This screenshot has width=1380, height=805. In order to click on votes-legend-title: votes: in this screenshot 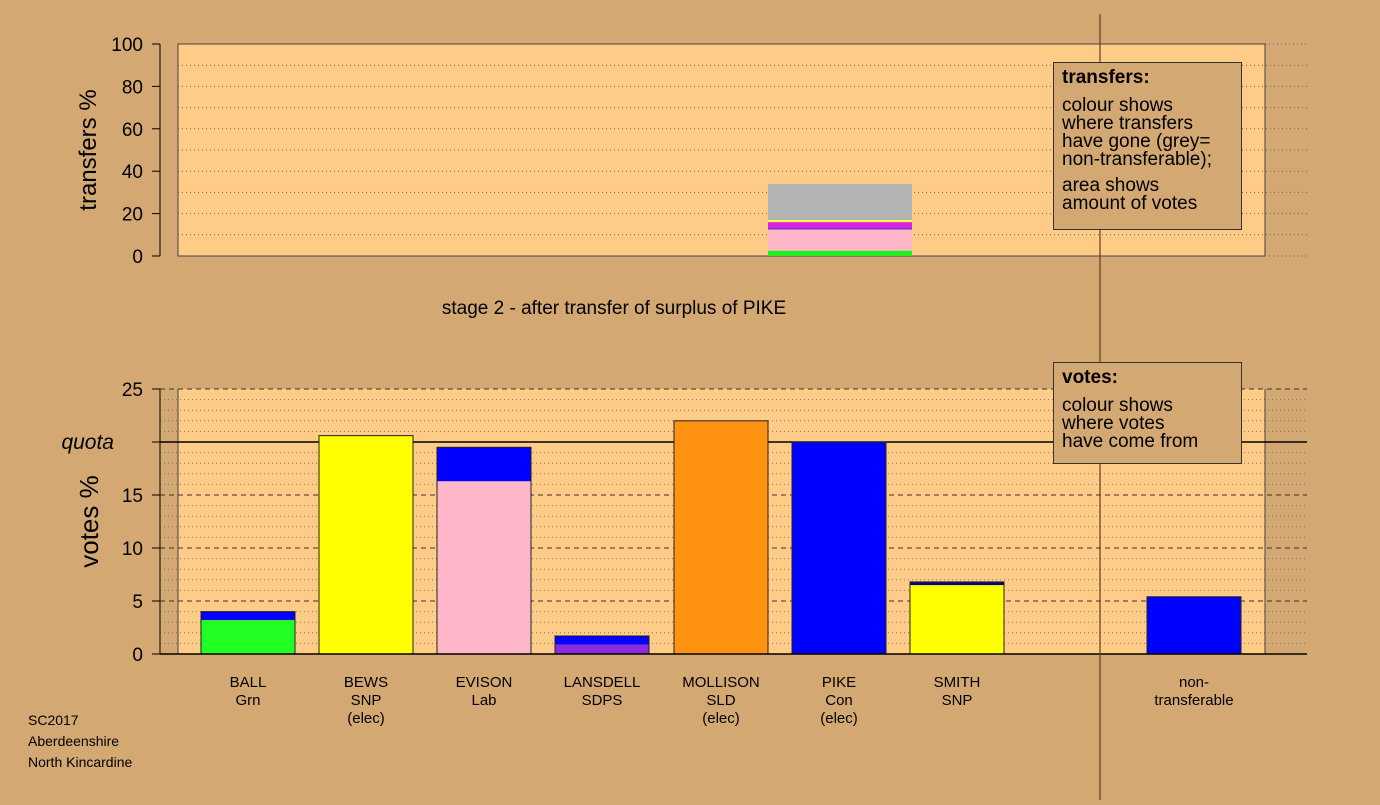, I will do `click(1090, 377)`.